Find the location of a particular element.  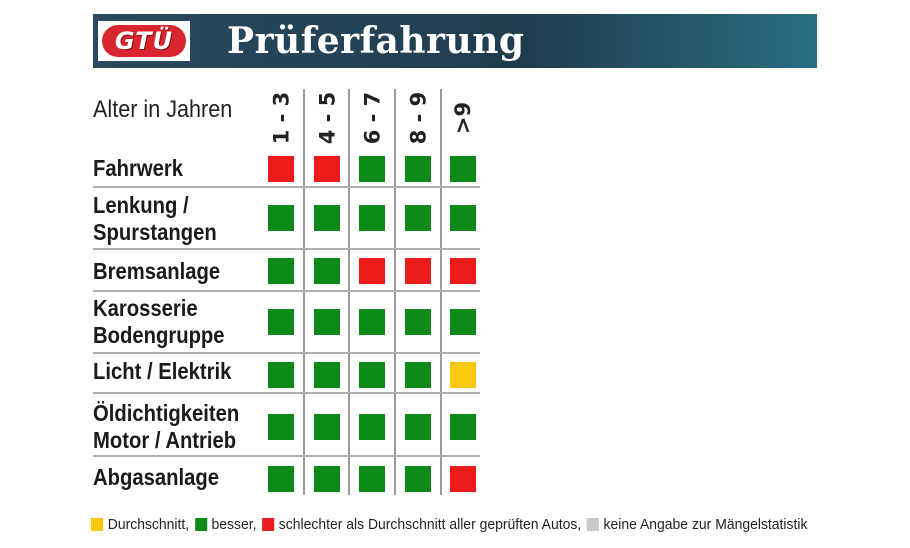

column-header-text: 1 - 3 is located at coordinates (281, 118).